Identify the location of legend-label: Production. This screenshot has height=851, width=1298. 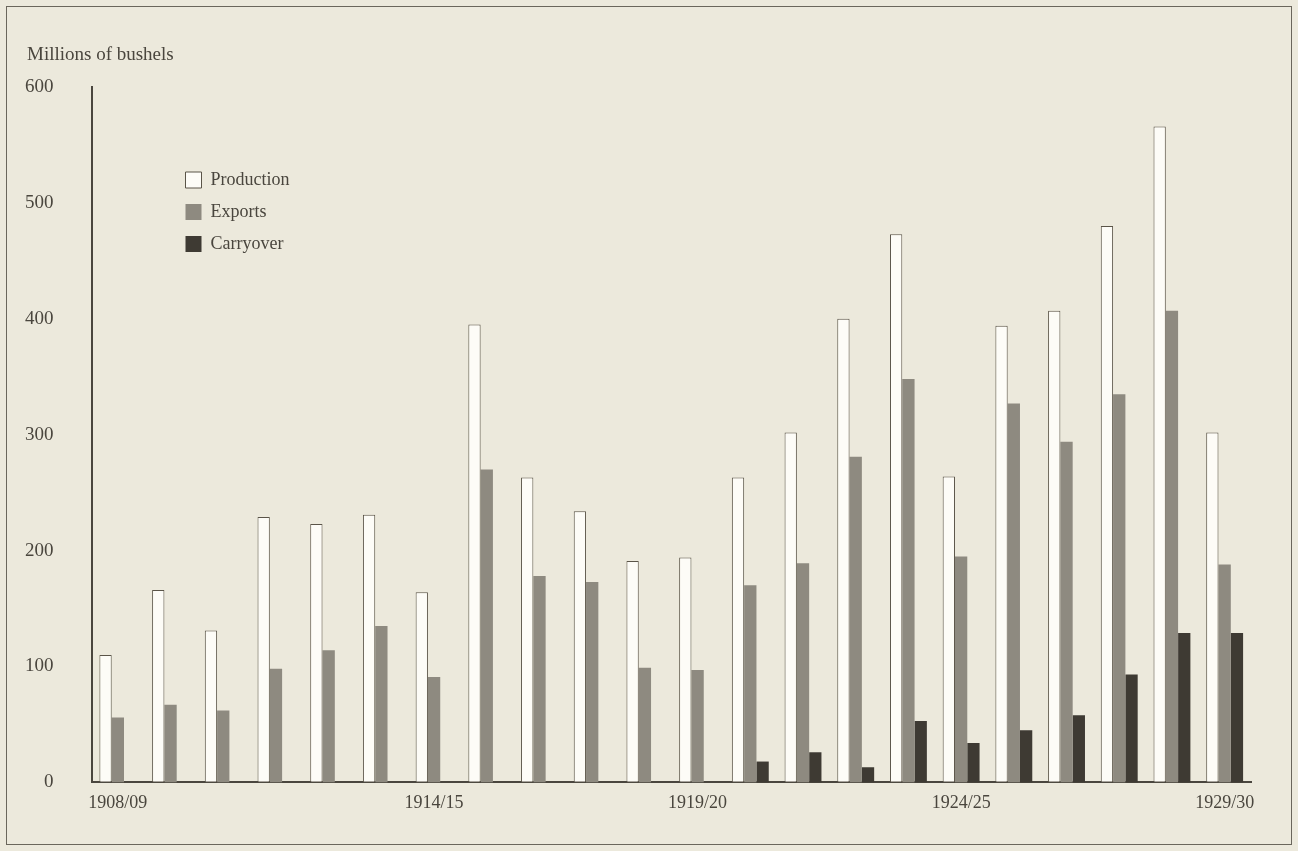
(250, 178).